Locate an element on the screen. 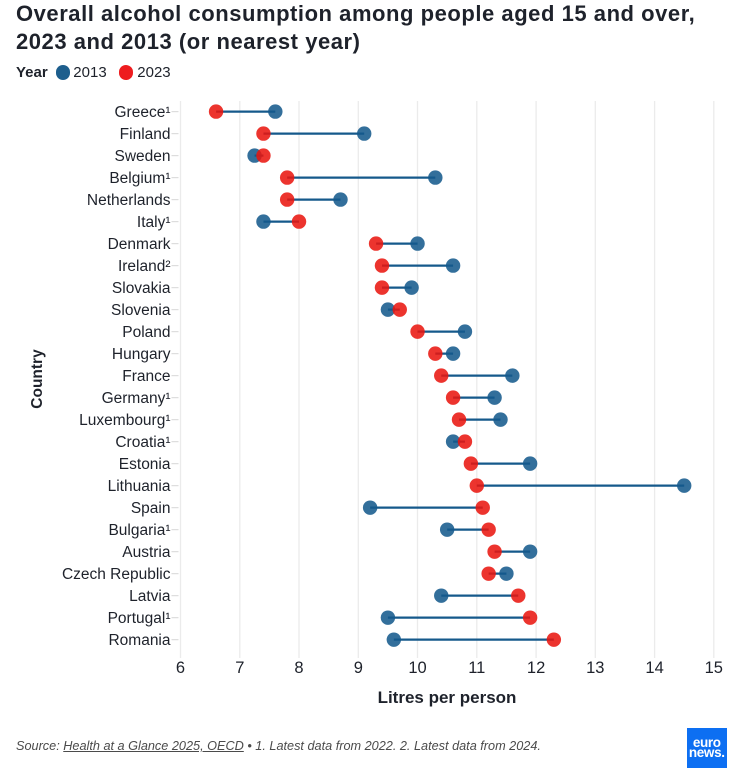 The width and height of the screenshot is (751, 772). svg-text: Latvia is located at coordinates (150, 596).